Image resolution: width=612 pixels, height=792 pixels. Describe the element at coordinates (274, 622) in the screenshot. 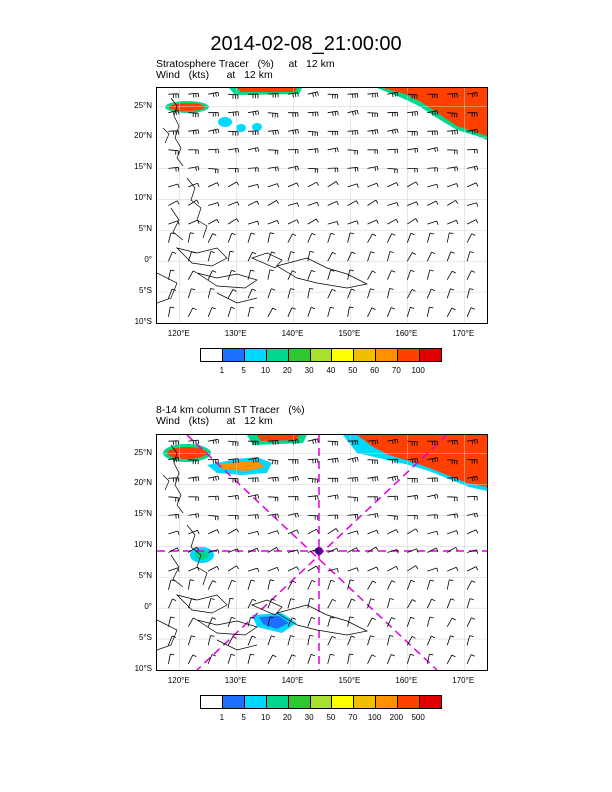

I see `tracer2-blob-ng-core` at that location.